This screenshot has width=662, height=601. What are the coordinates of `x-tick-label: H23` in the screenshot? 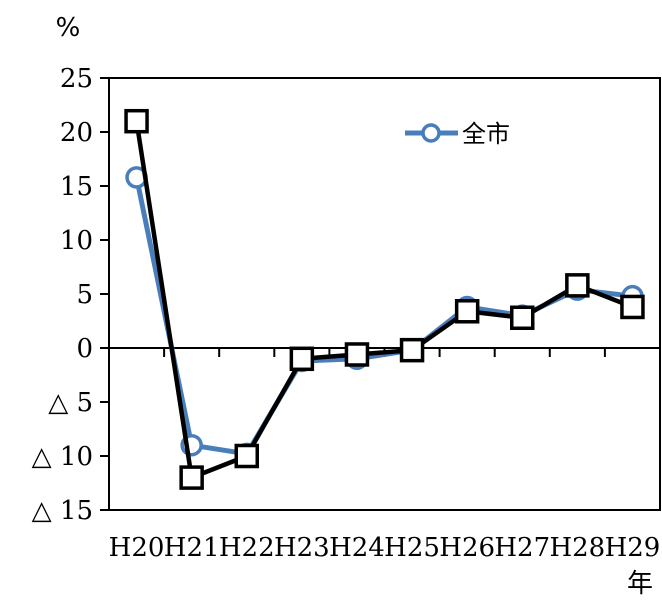 It's located at (302, 548).